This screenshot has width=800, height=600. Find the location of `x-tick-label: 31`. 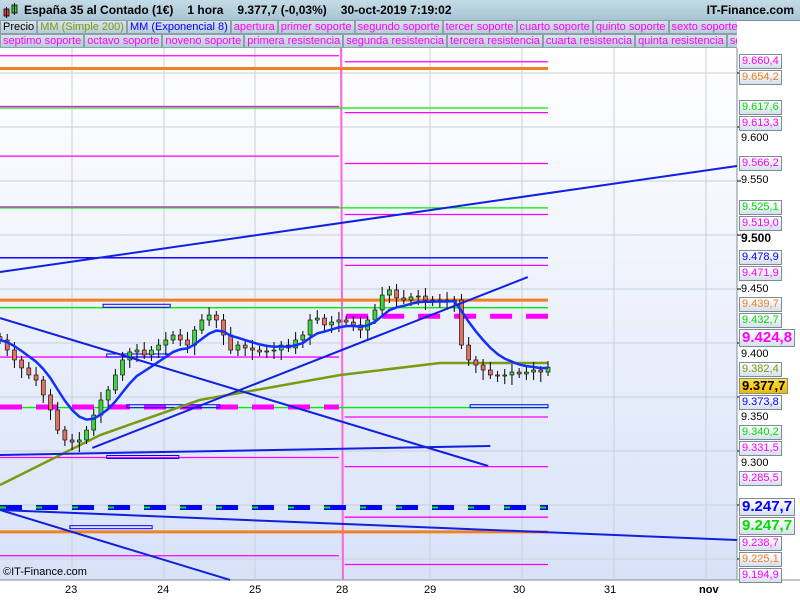

x-tick-label: 31 is located at coordinates (610, 590).